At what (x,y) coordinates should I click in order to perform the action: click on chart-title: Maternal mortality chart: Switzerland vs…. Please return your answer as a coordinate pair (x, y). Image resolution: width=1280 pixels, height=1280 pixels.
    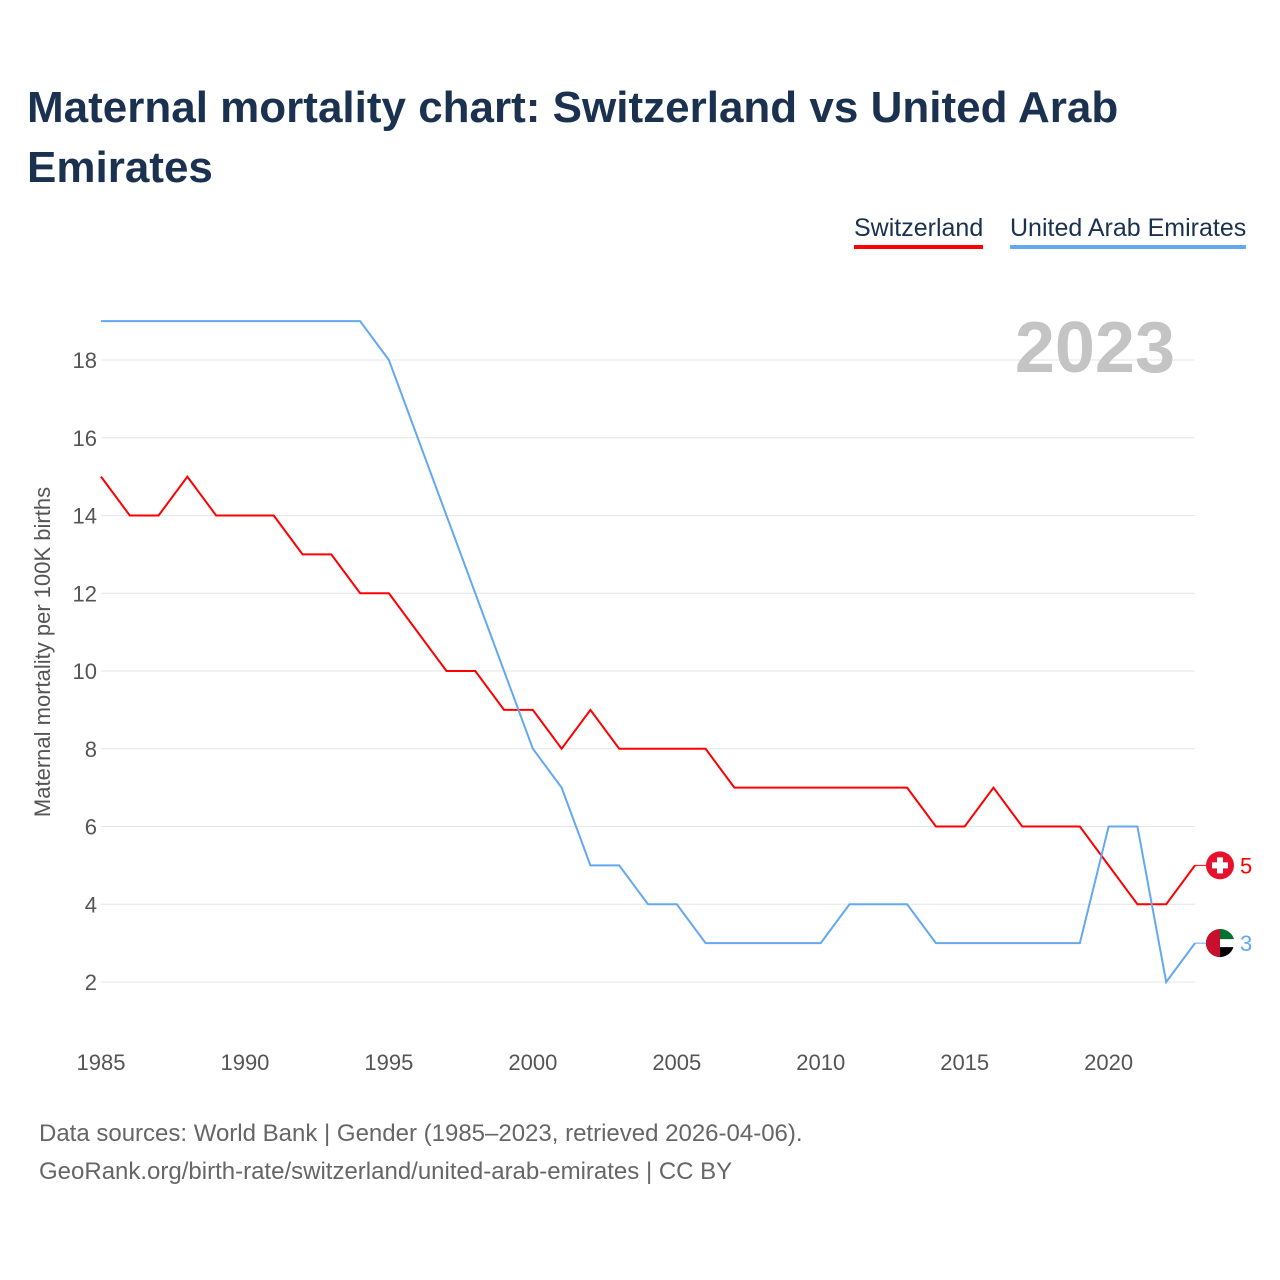
    Looking at the image, I should click on (573, 137).